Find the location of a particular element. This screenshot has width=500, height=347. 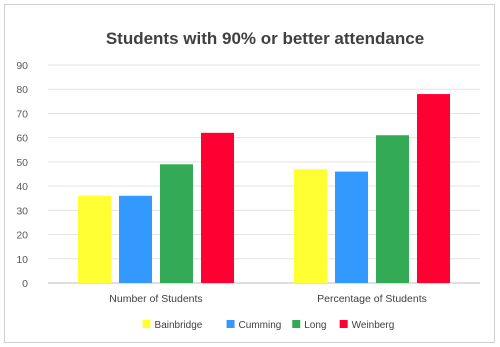

y-tick-label: 70 is located at coordinates (22, 114).